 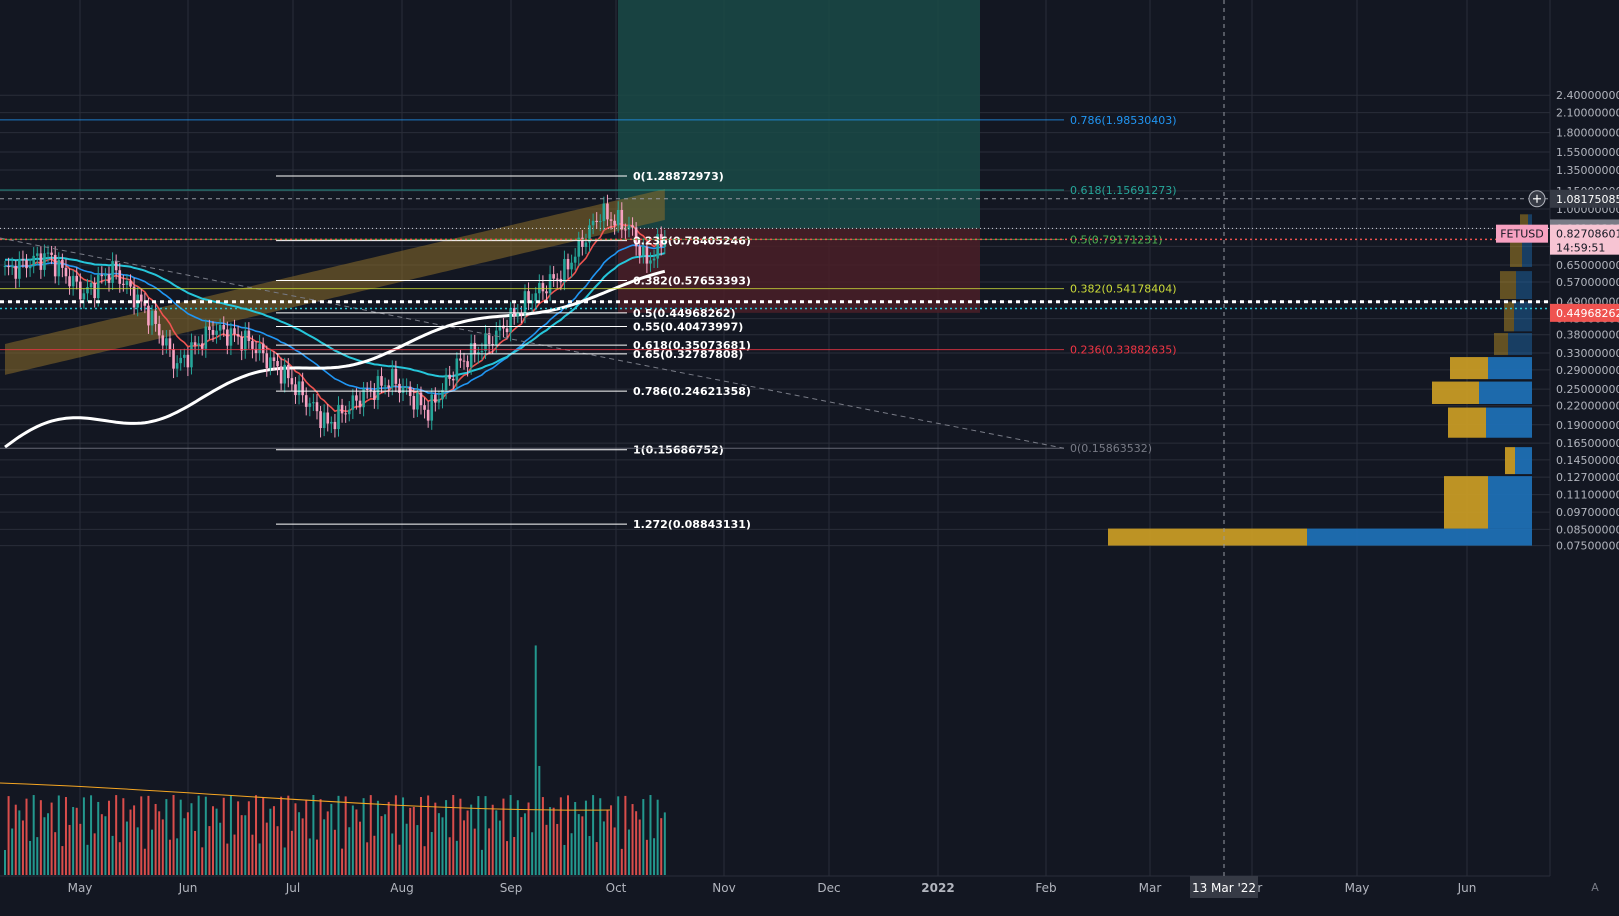 I want to click on crosshair-date-bg, so click(x=1224, y=887).